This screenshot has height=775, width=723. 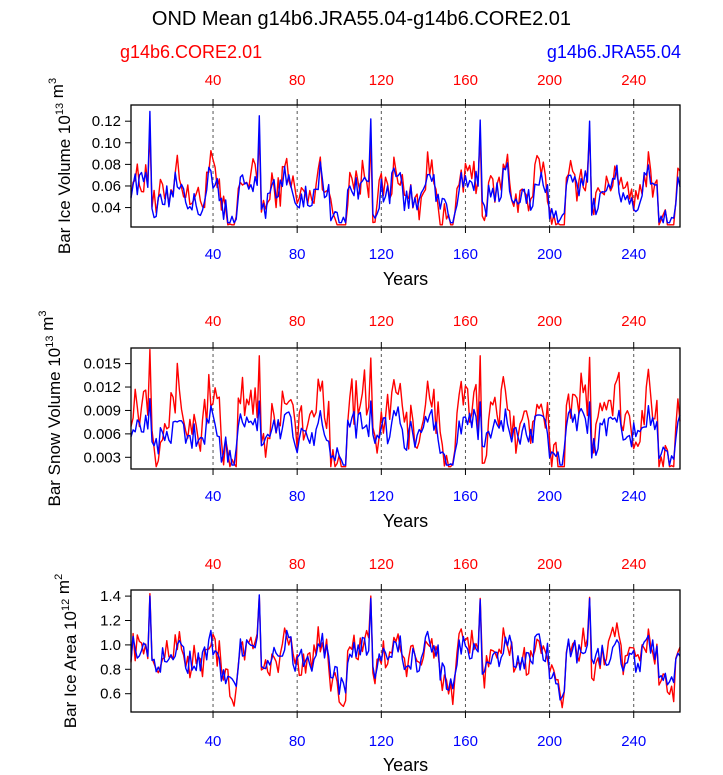 I want to click on panel1-series-jra55-line, so click(x=405, y=167).